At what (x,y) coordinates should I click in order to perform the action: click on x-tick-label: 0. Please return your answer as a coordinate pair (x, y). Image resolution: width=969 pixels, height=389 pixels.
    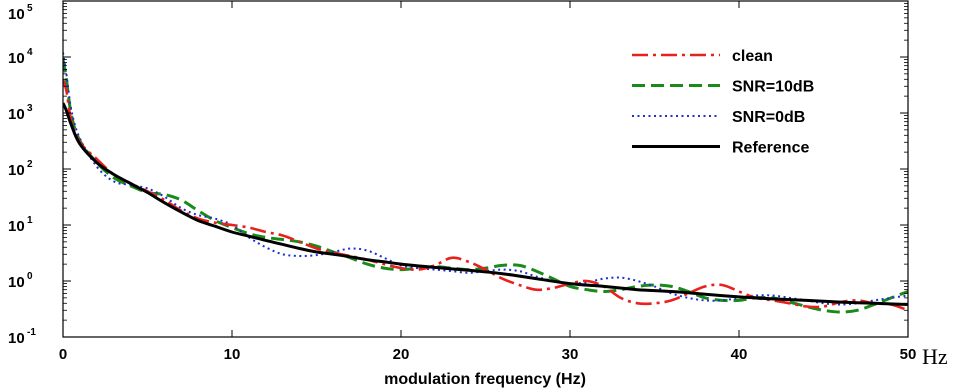
    Looking at the image, I should click on (63, 354).